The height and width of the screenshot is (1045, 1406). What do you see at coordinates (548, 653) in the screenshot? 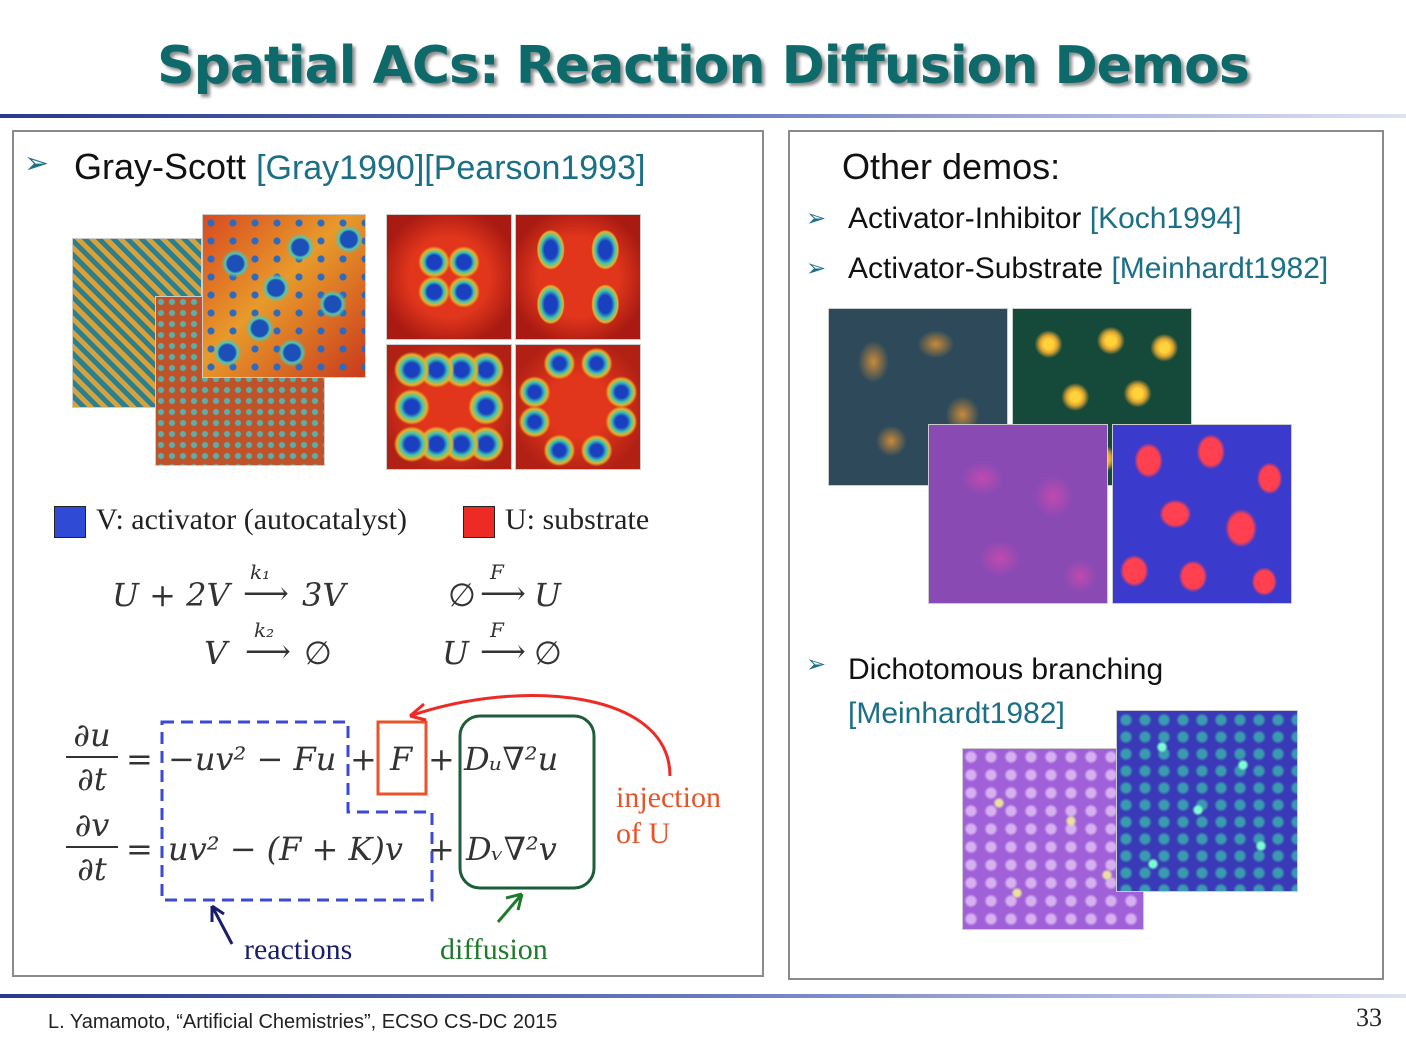
I see `reaction-4-right: ∅` at bounding box center [548, 653].